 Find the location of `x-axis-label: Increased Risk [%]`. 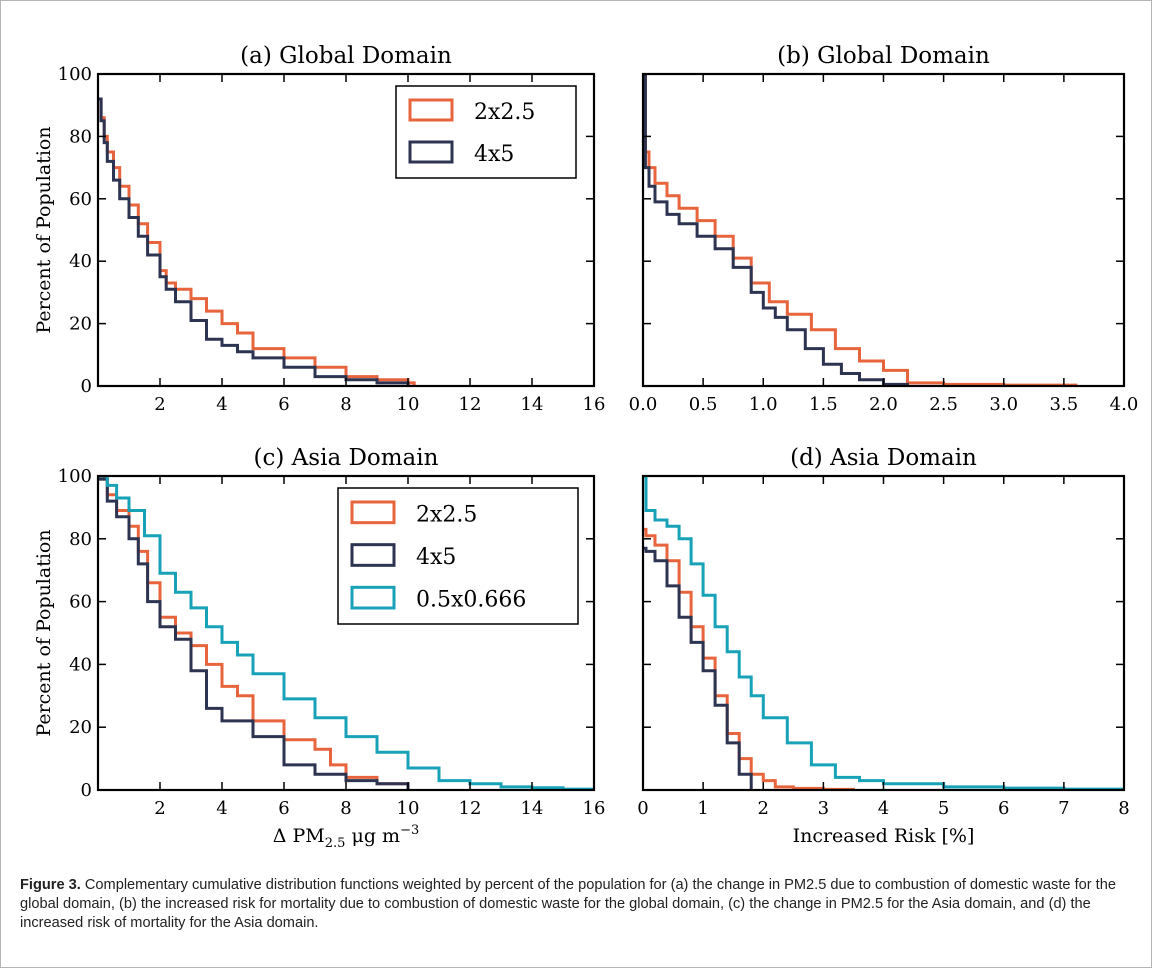

x-axis-label: Increased Risk [%] is located at coordinates (884, 836).